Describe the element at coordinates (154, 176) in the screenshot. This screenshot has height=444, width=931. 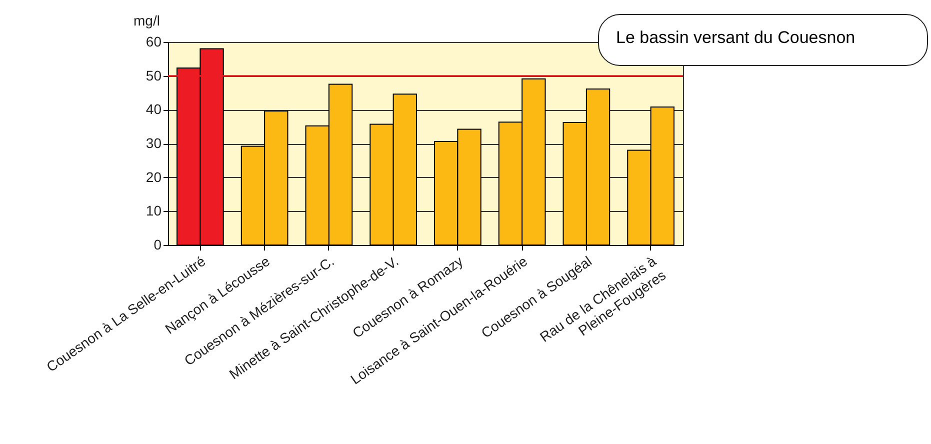
I see `y-tick-label: 20` at that location.